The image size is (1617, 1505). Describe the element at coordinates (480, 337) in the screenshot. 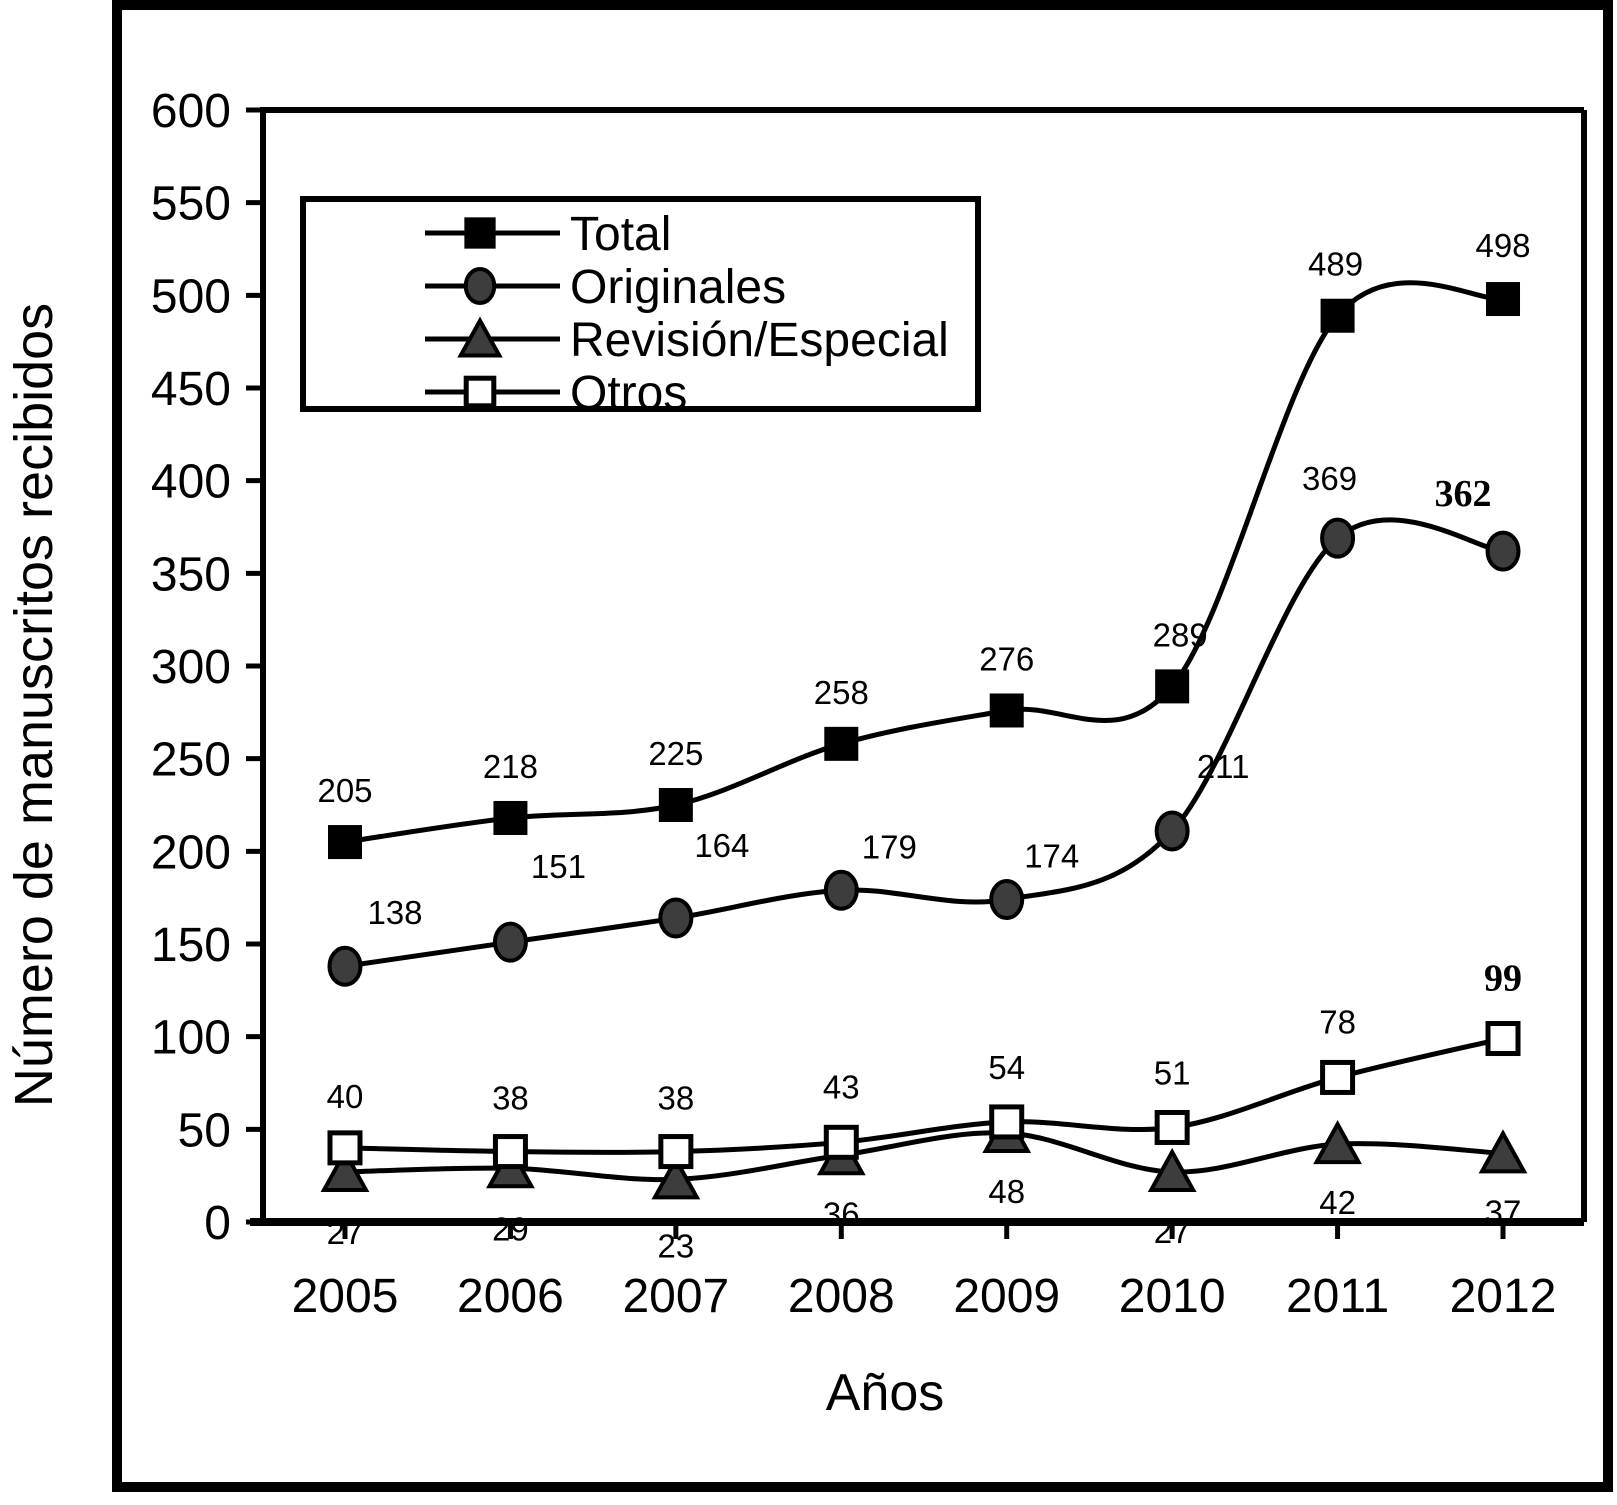

I see `legend-marker-revisi-n-especial-icon` at that location.